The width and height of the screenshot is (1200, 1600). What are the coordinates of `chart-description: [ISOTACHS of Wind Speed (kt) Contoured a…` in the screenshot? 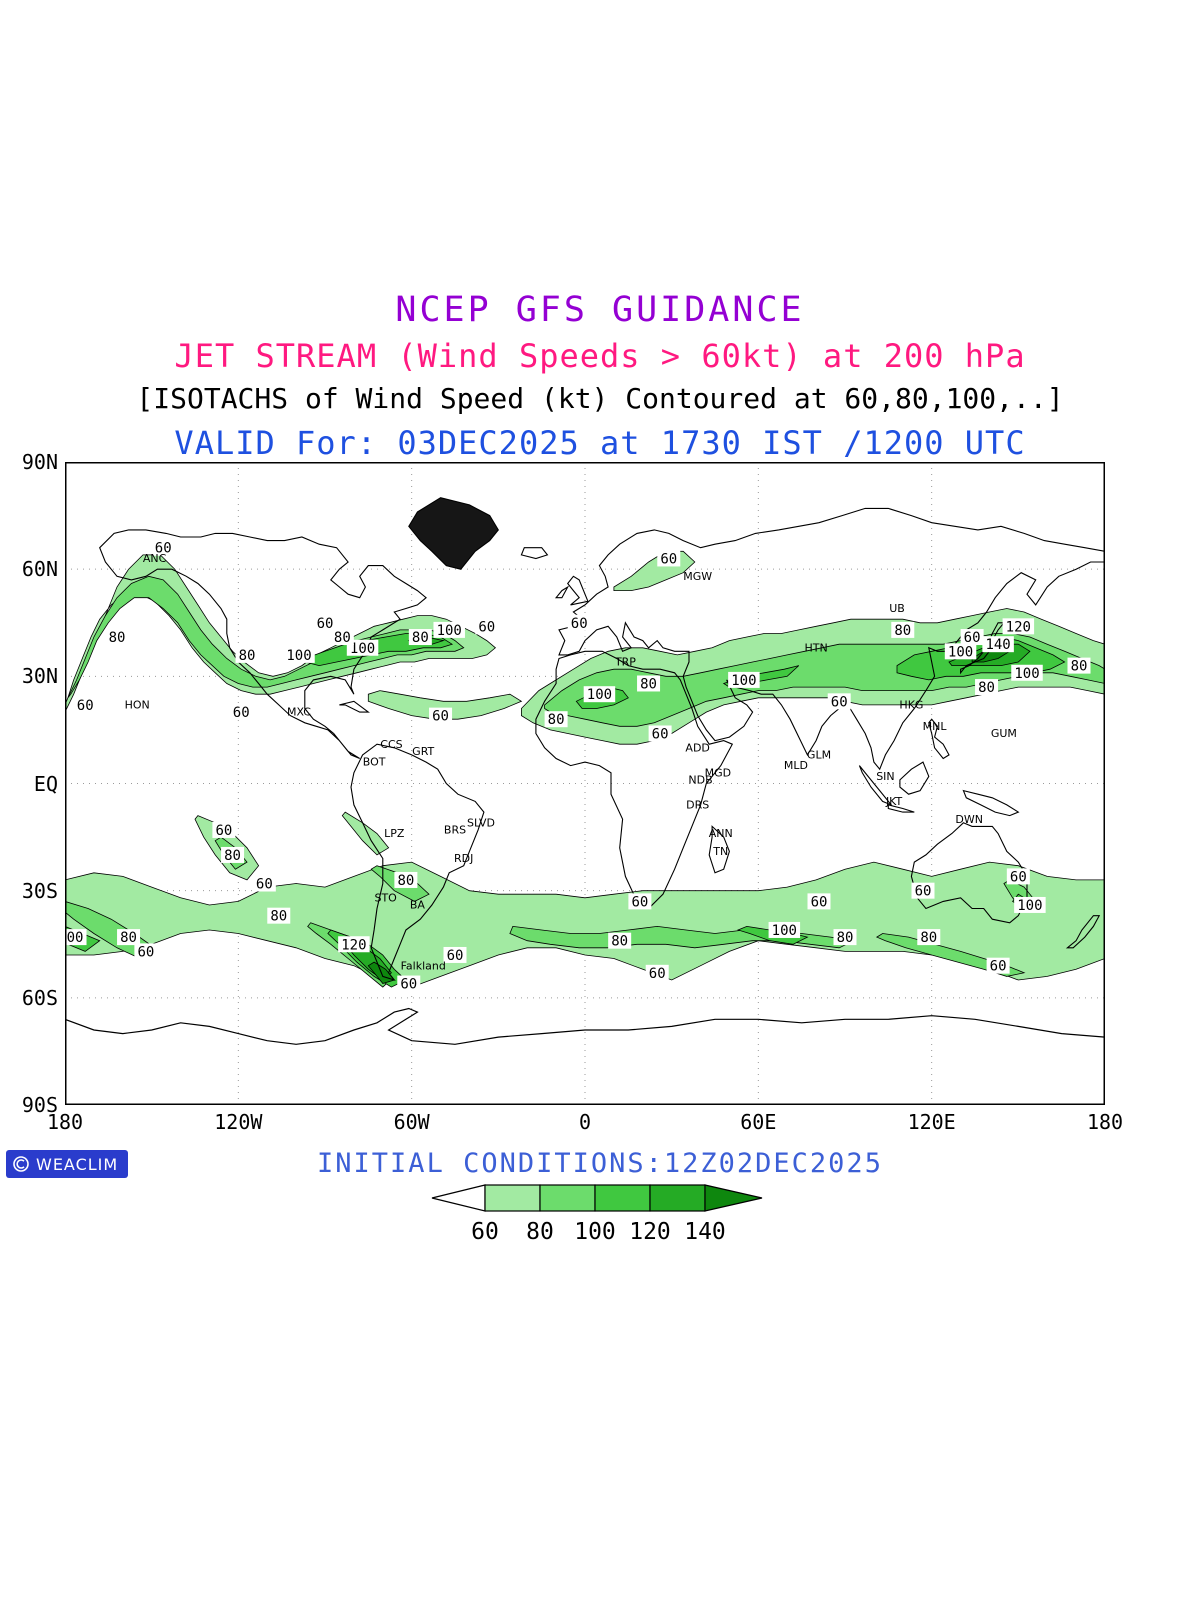 It's located at (600, 398).